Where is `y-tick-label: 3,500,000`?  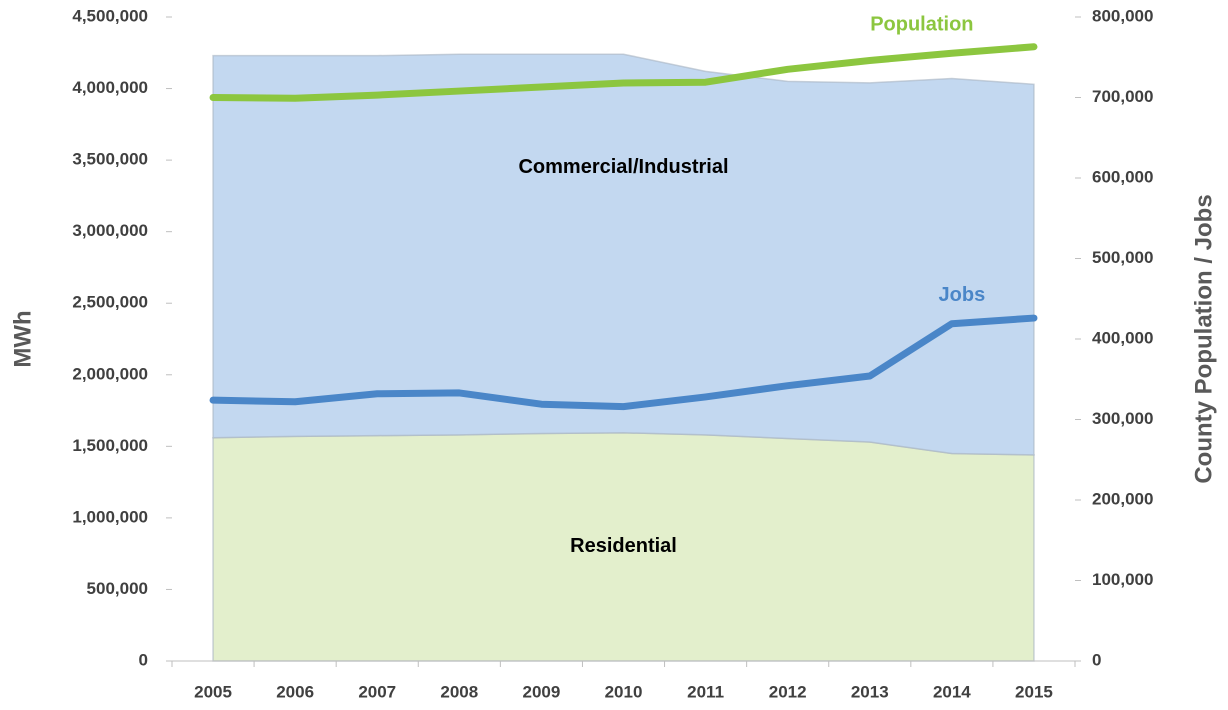
y-tick-label: 3,500,000 is located at coordinates (110, 159).